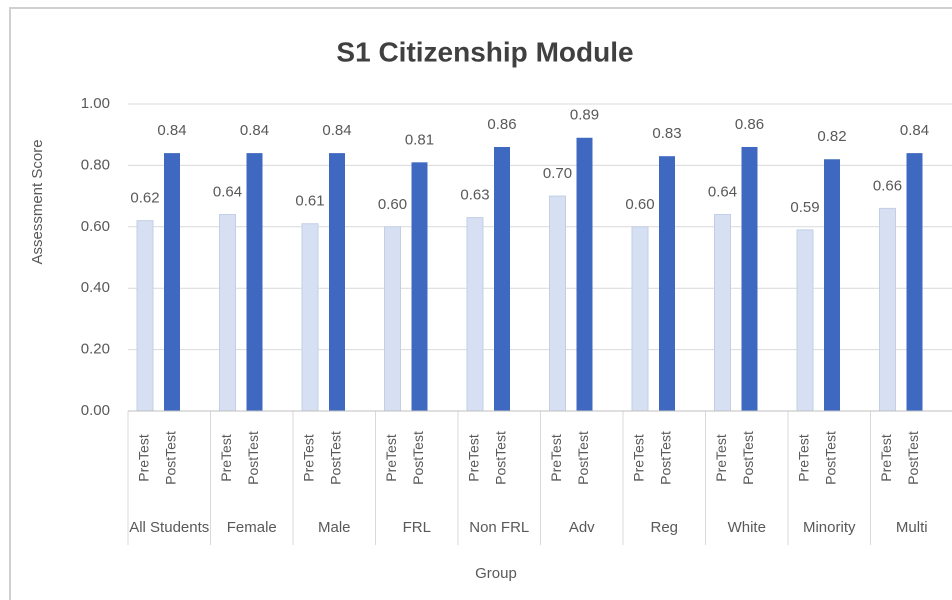  Describe the element at coordinates (499, 527) in the screenshot. I see `x-group-label: Non FRL` at that location.